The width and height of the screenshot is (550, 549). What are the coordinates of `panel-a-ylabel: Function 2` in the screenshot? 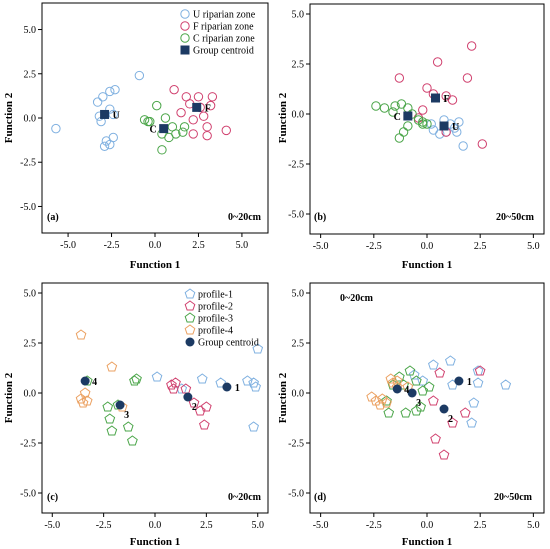 It's located at (9, 117).